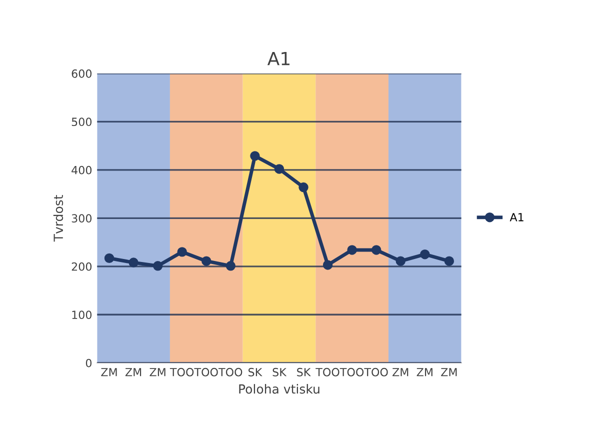  What do you see at coordinates (82, 218) in the screenshot?
I see `y-tick-label: 300` at bounding box center [82, 218].